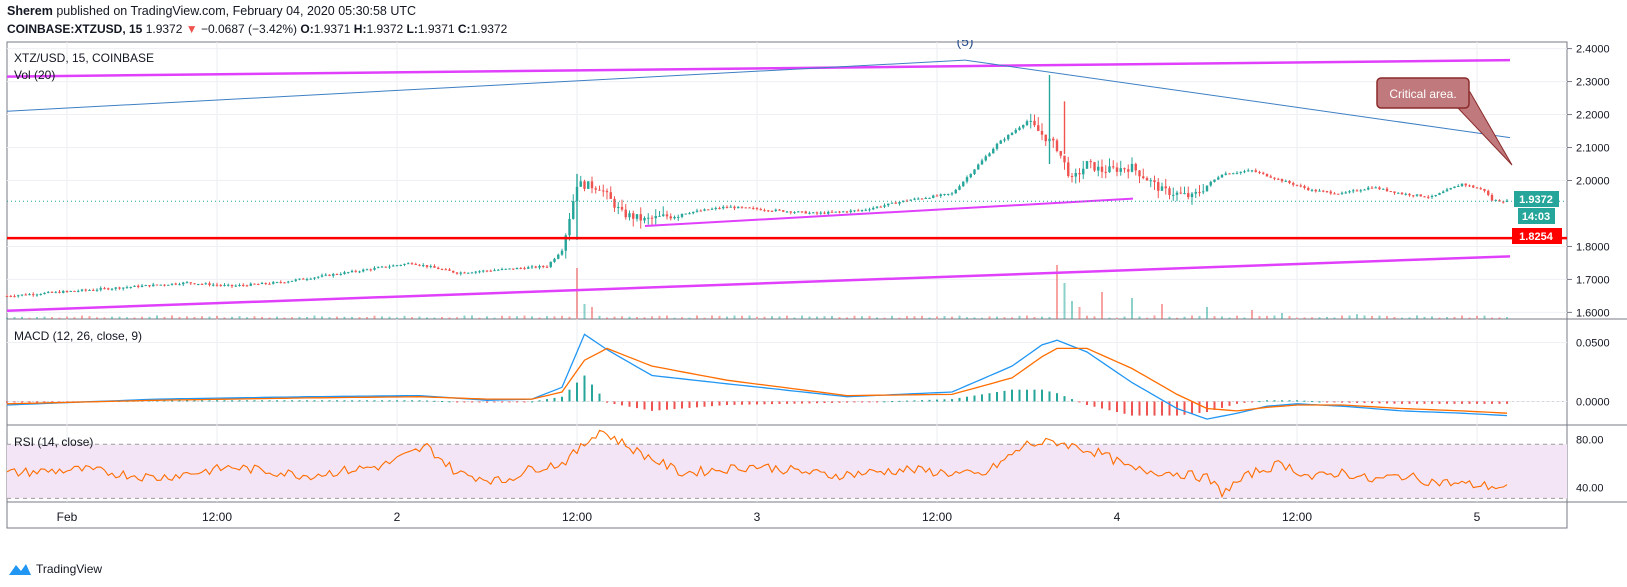  What do you see at coordinates (55, 569) in the screenshot?
I see `footer-brand: TradingView` at bounding box center [55, 569].